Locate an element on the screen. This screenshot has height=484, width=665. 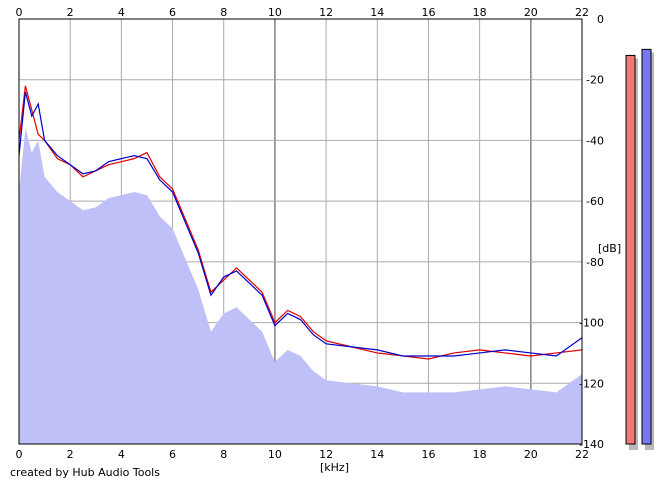
x-tick-label-bottom: 0 is located at coordinates (19, 454).